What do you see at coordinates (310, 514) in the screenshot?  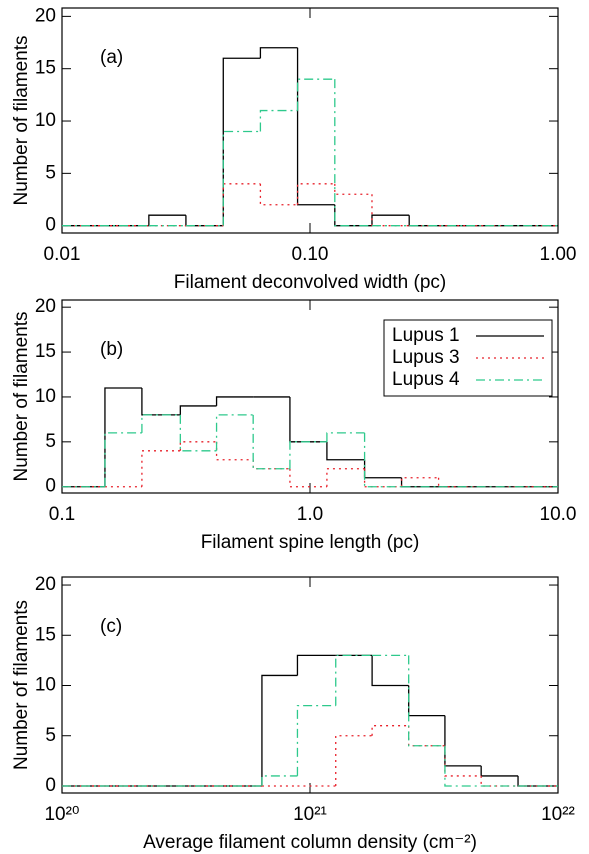 I see `x-tick-label: 1.0` at bounding box center [310, 514].